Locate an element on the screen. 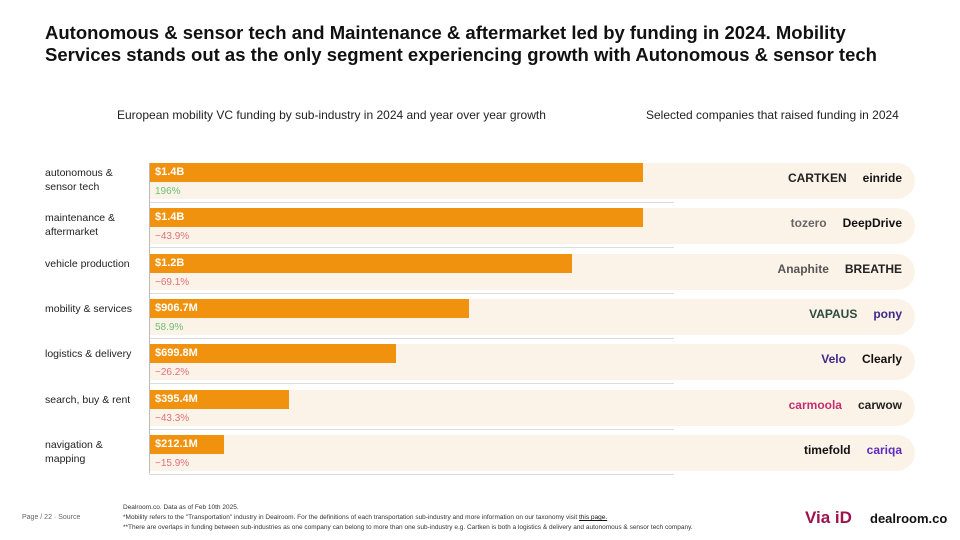 This screenshot has height=540, width=960. company-logo: carwow is located at coordinates (879, 404).